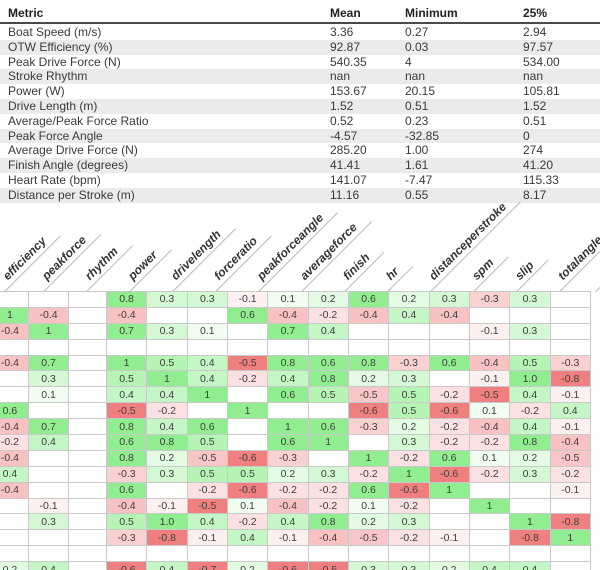 This screenshot has width=600, height=570. I want to click on mean-value-cell: 0.52, so click(342, 120).